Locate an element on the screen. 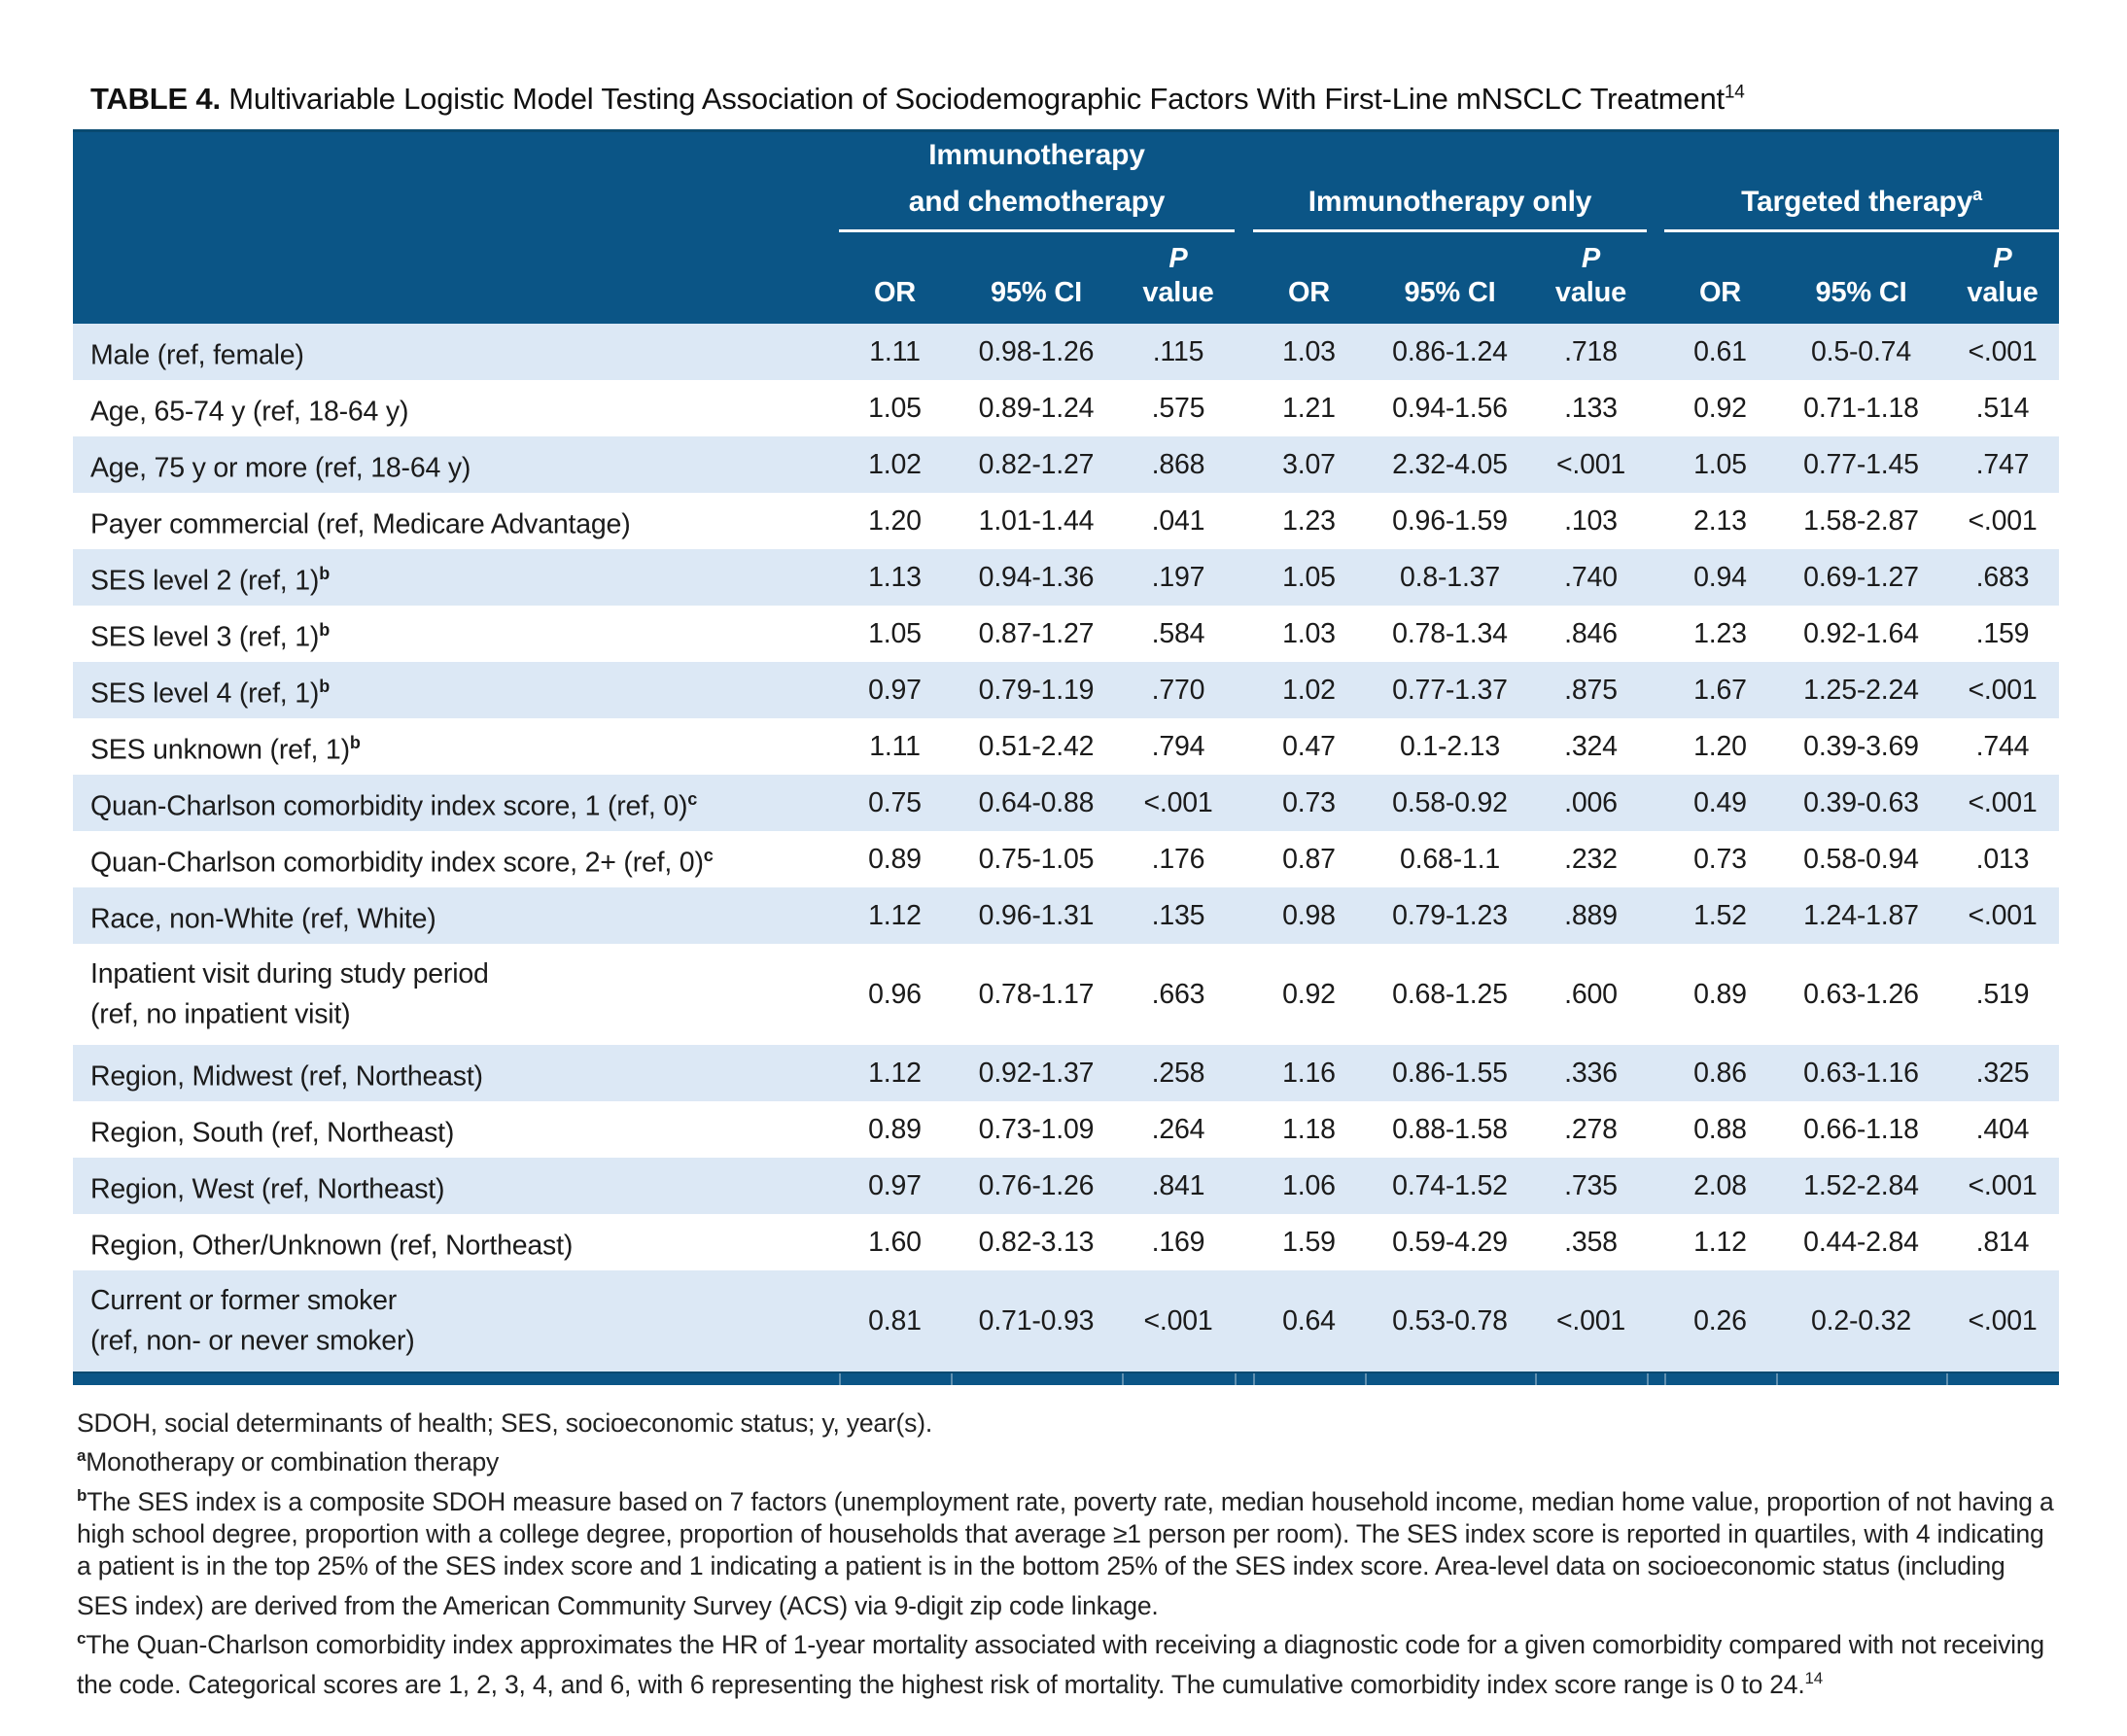 This screenshot has height=1736, width=2127. table-cell: 0.86-1.24 is located at coordinates (1450, 351).